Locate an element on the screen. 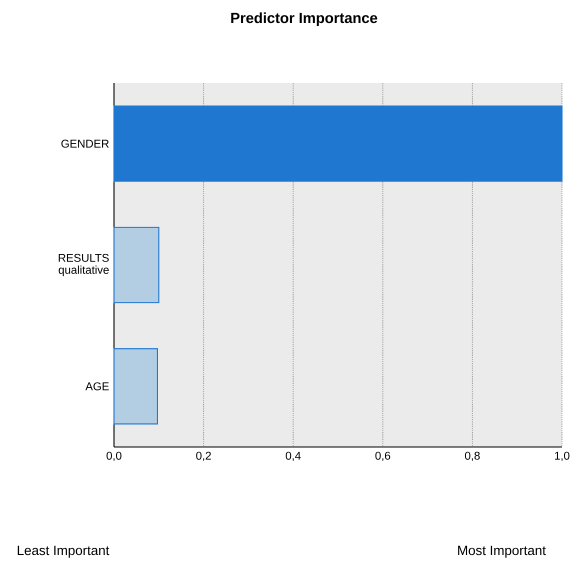 The height and width of the screenshot is (567, 576). y-tick-label: RESULTS qualitative is located at coordinates (83, 265).